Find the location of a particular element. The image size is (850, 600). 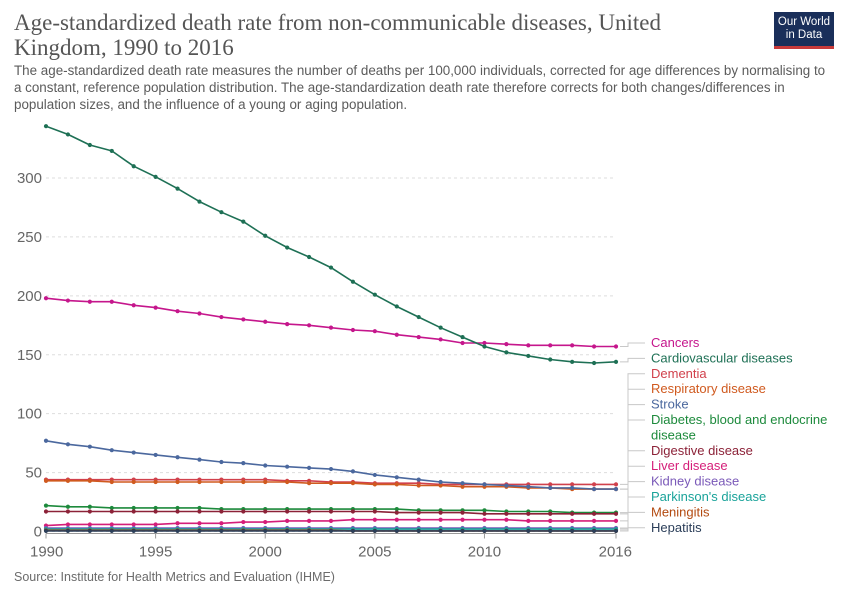

legend-label-cardiovascular-diseases: Cardiovascular diseases is located at coordinates (722, 357).